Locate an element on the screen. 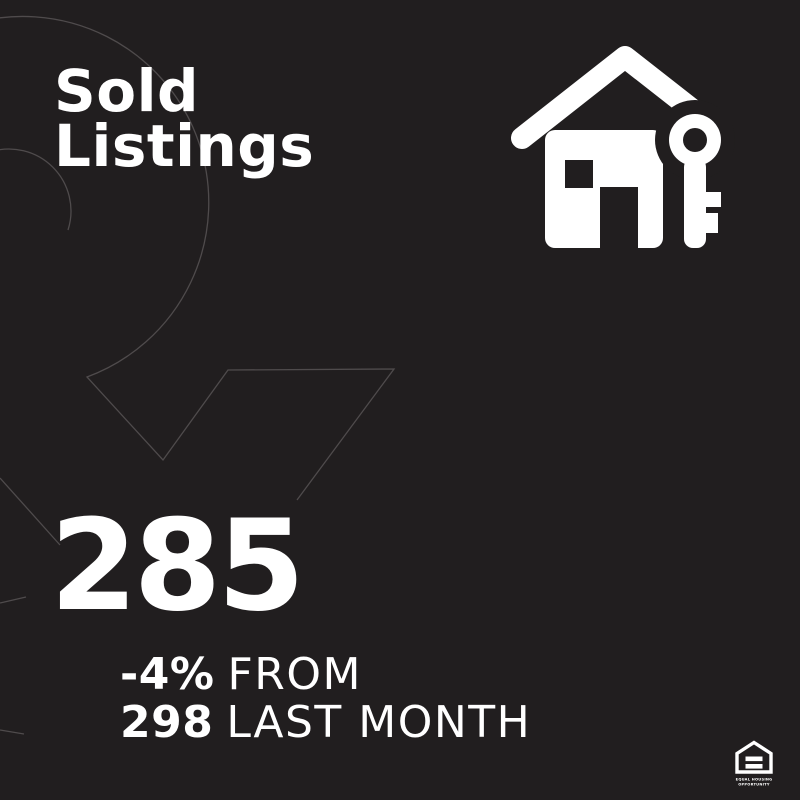 The width and height of the screenshot is (800, 800). sold-count-value: 285 is located at coordinates (177, 565).